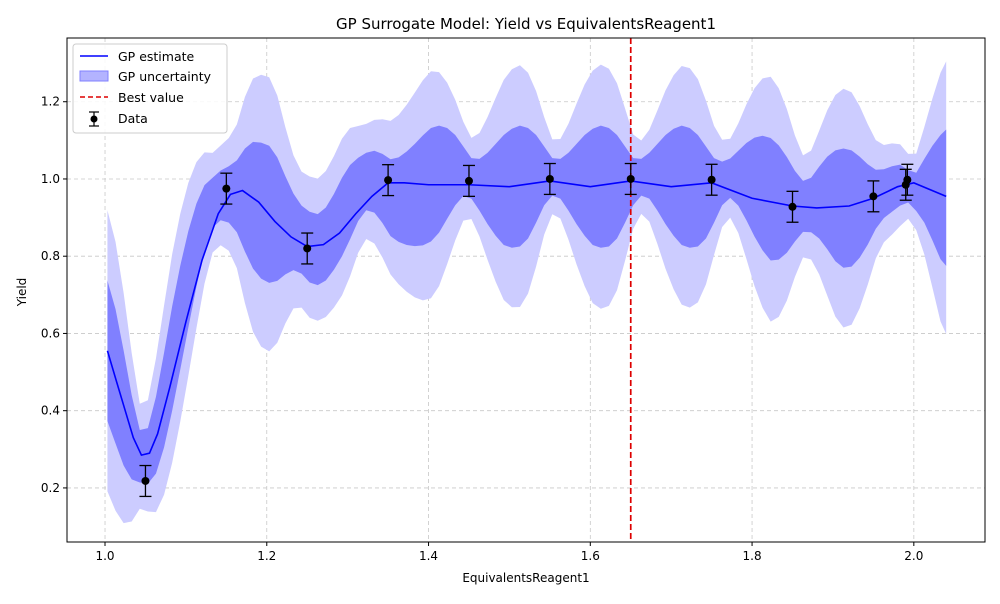  I want to click on x-tick-label: 2.0, so click(913, 556).